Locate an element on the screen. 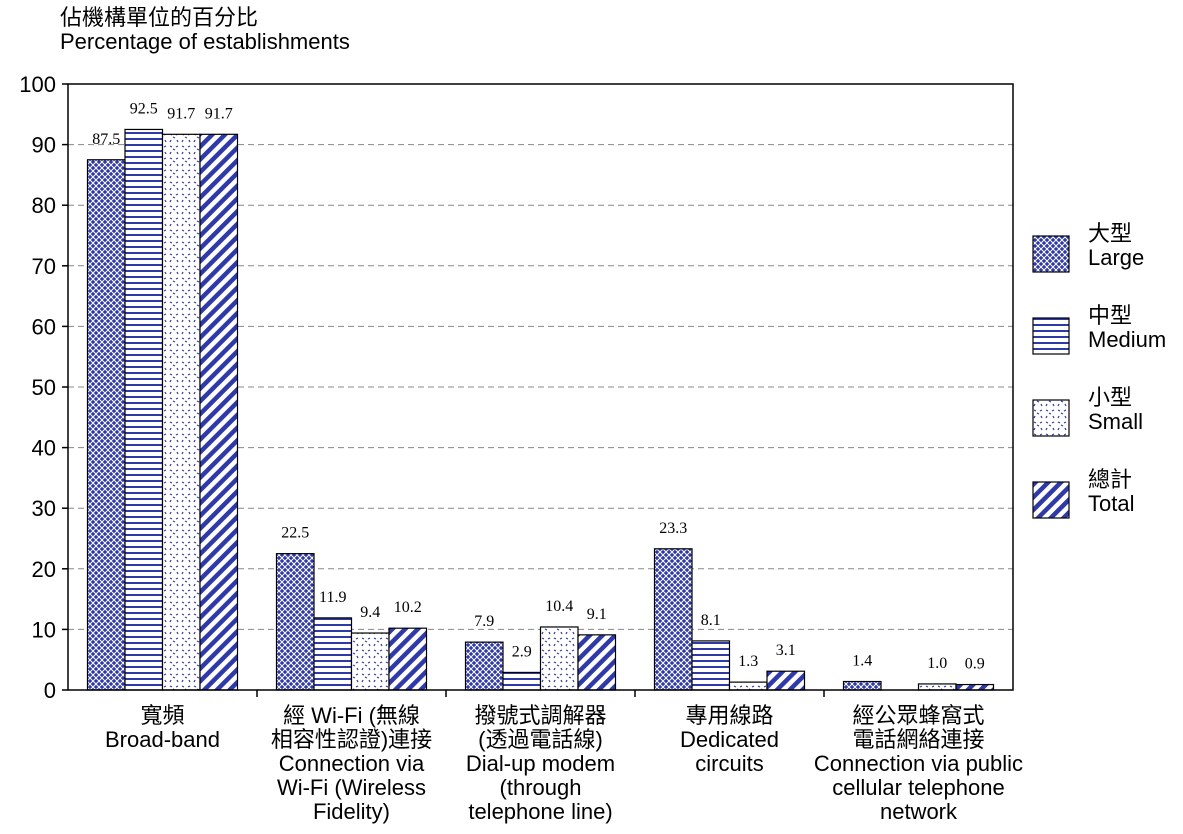 The width and height of the screenshot is (1183, 834). y-tick-label: 70 is located at coordinates (44, 266).